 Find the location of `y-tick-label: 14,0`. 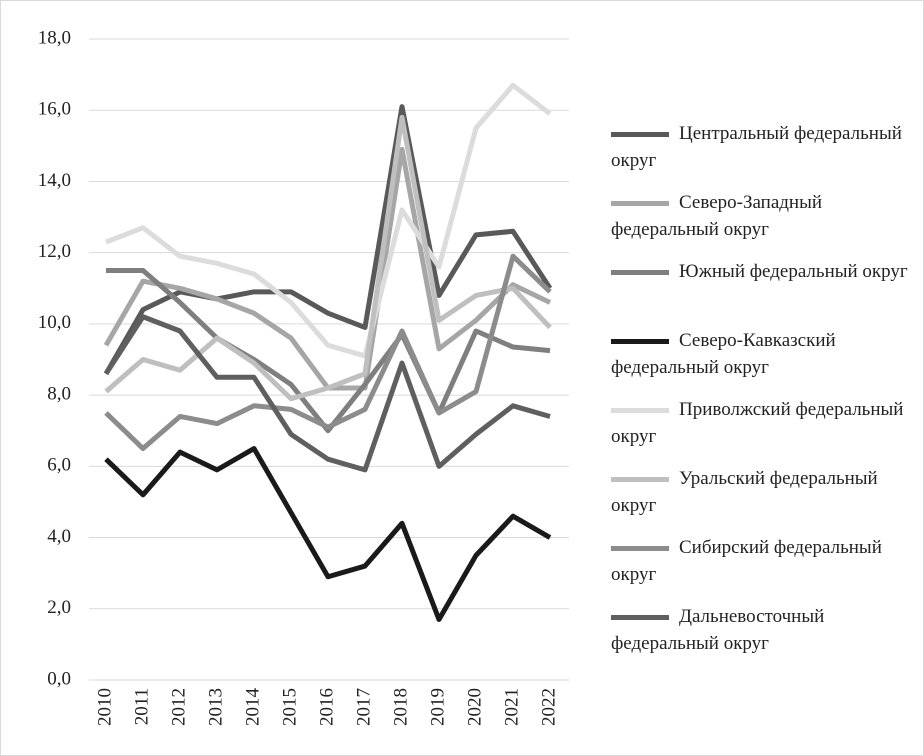

y-tick-label: 14,0 is located at coordinates (54, 180).